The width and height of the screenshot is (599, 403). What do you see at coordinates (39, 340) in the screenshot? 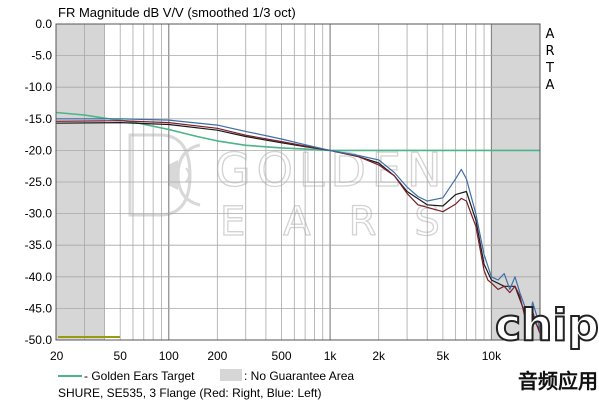
I see `y-tick-label: -50.0` at bounding box center [39, 340].